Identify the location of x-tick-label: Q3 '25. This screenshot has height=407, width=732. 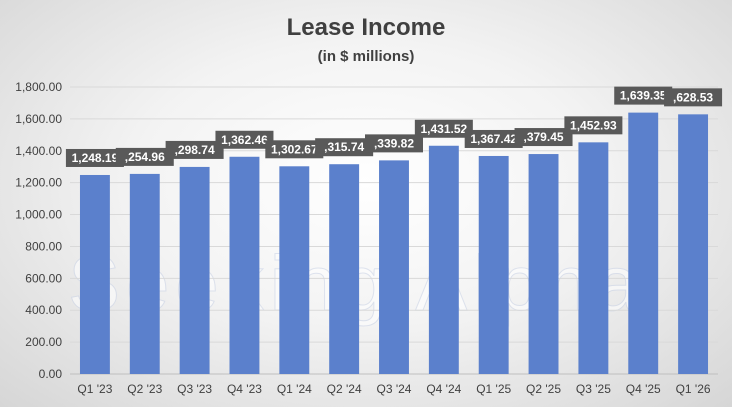
(593, 389).